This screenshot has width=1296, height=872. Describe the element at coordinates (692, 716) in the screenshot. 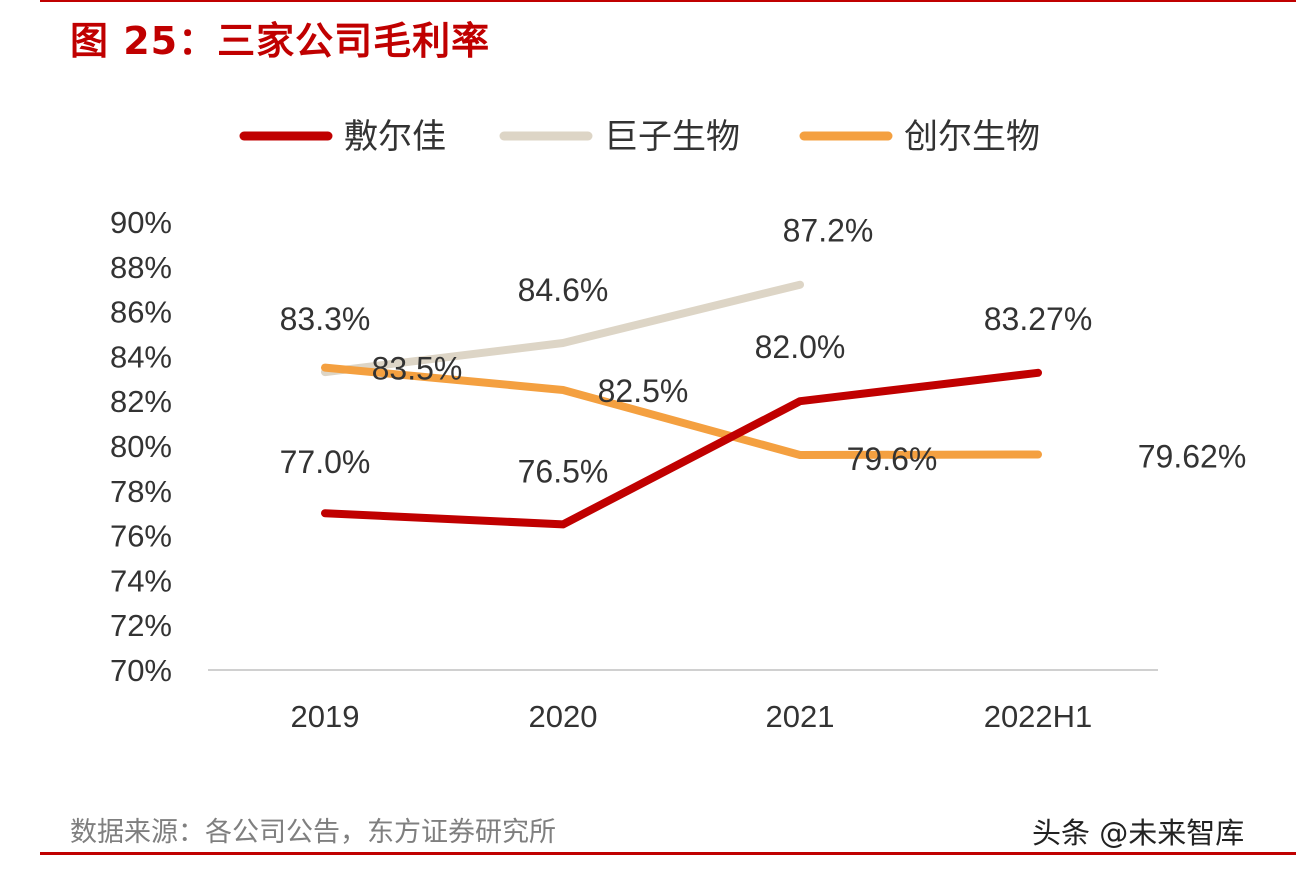

I see `x-axis: 2019 2020 2021 2022H1` at that location.